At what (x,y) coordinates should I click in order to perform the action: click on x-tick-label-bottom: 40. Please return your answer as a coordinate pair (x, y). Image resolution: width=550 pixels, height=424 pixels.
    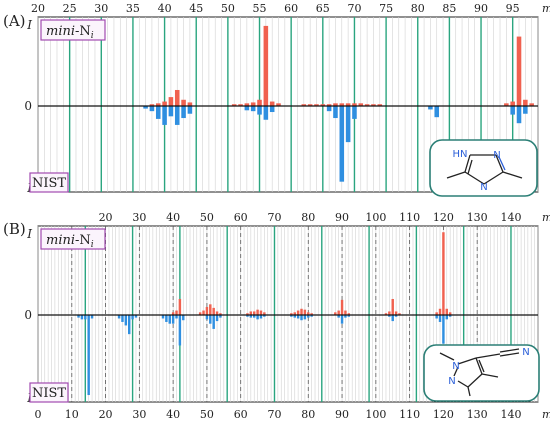
    Looking at the image, I should click on (173, 414).